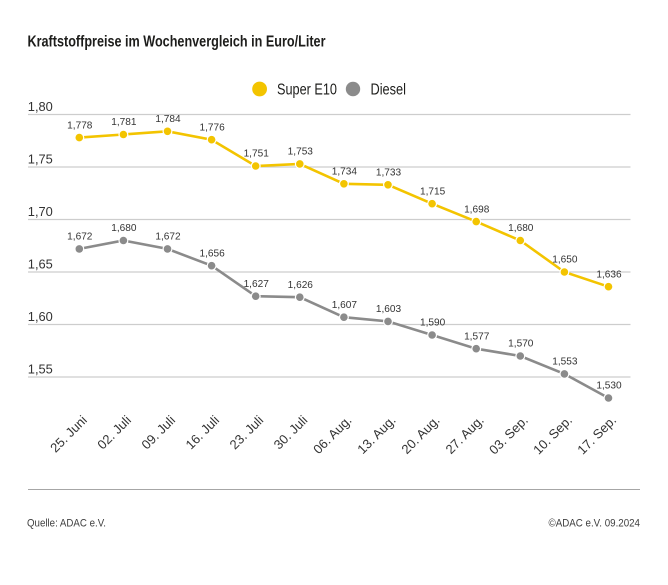 Image resolution: width=668 pixels, height=585 pixels. I want to click on svg-text: 1,607, so click(345, 305).